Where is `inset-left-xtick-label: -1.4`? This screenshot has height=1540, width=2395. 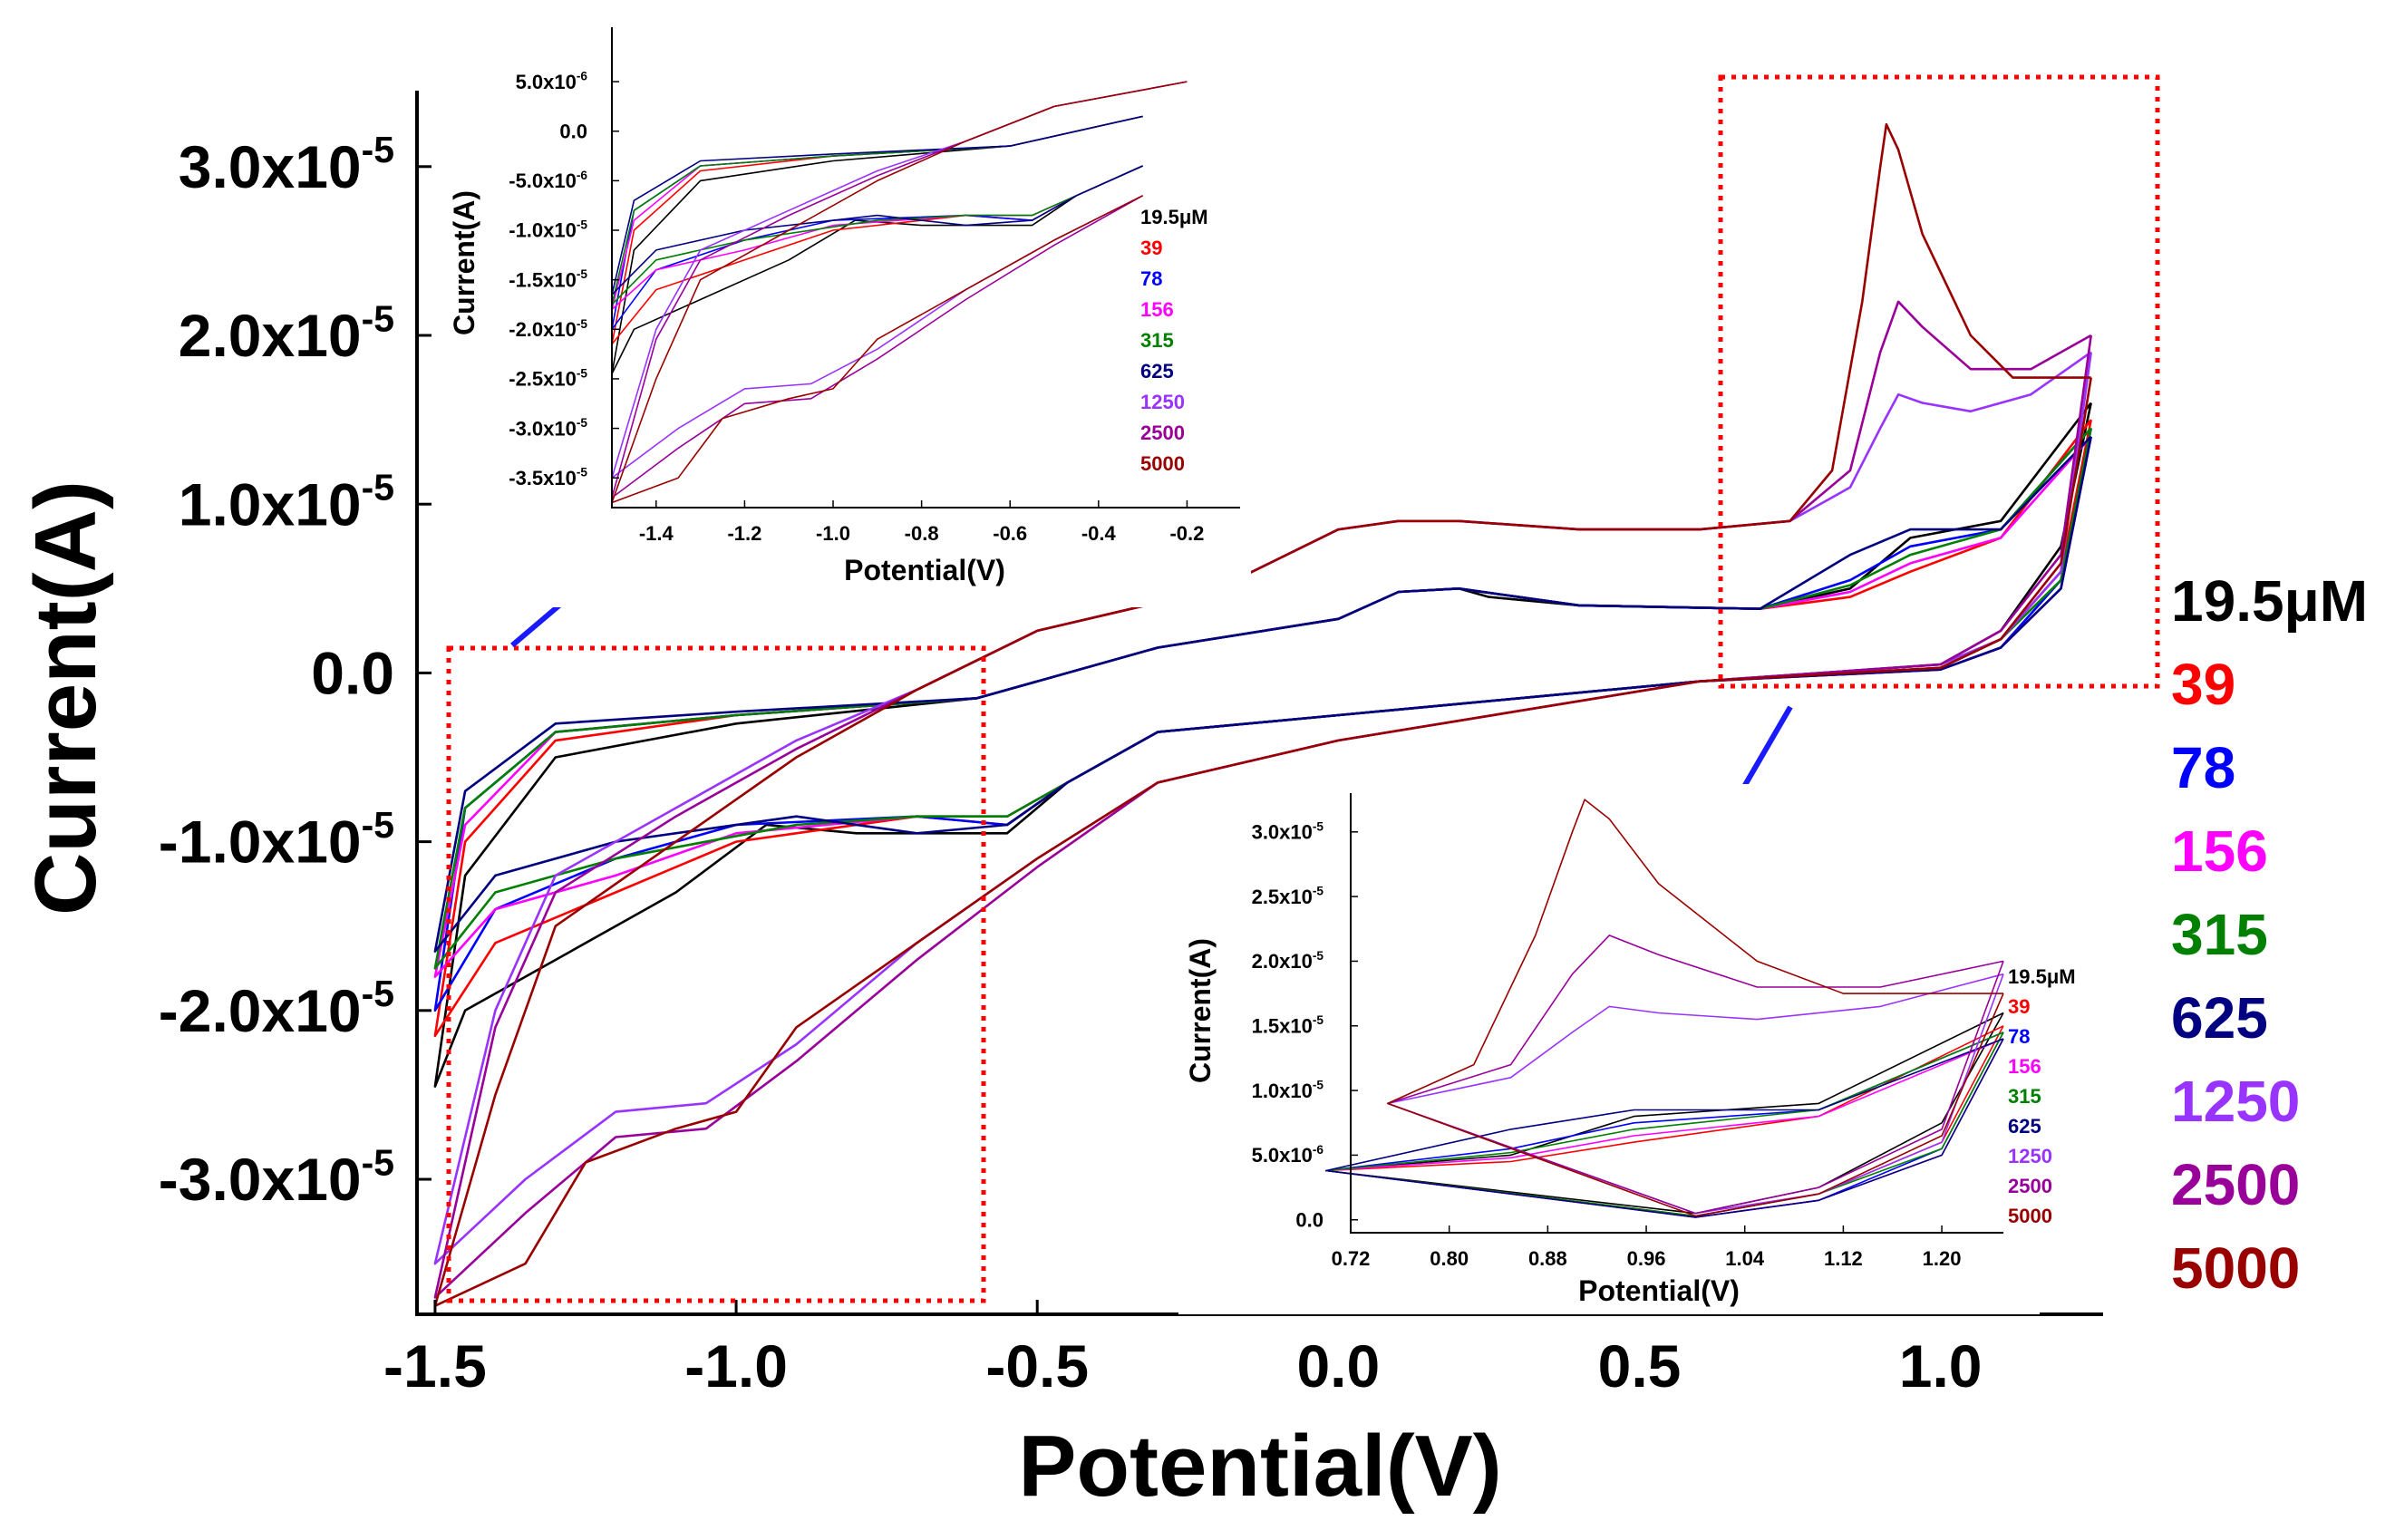
inset-left-xtick-label: -1.4 is located at coordinates (656, 533).